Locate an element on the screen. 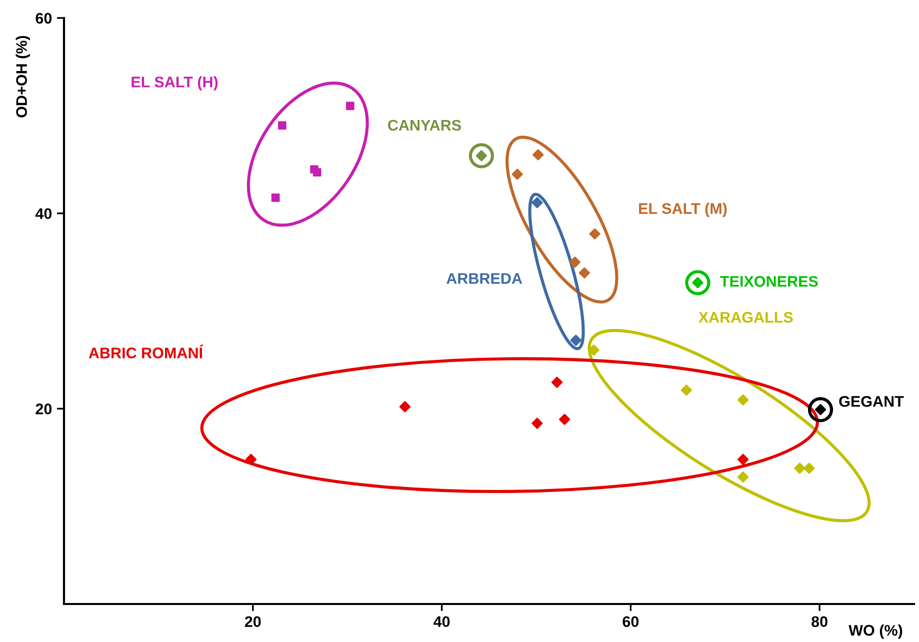 This screenshot has width=919, height=642. y-tick-label: 20 is located at coordinates (44, 409).